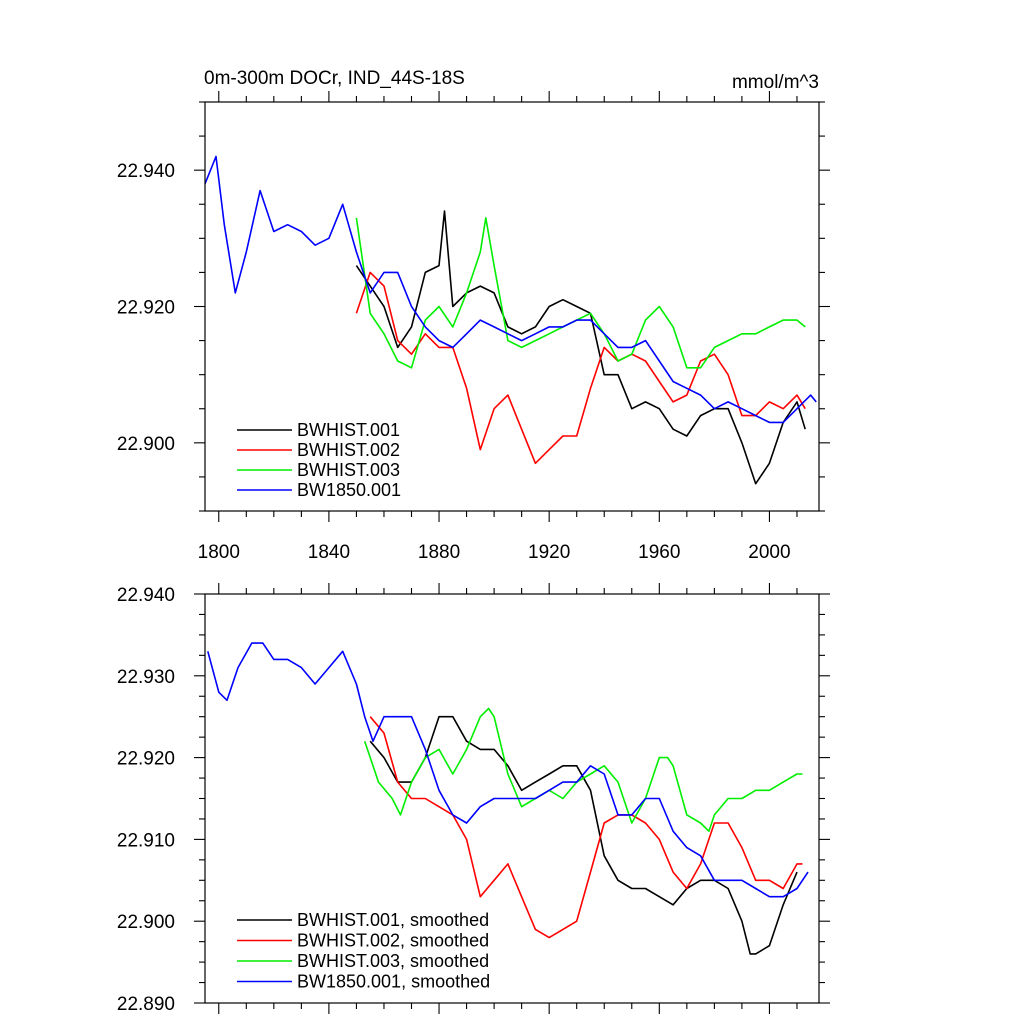  What do you see at coordinates (549, 552) in the screenshot?
I see `x-tick-label: 1920` at bounding box center [549, 552].